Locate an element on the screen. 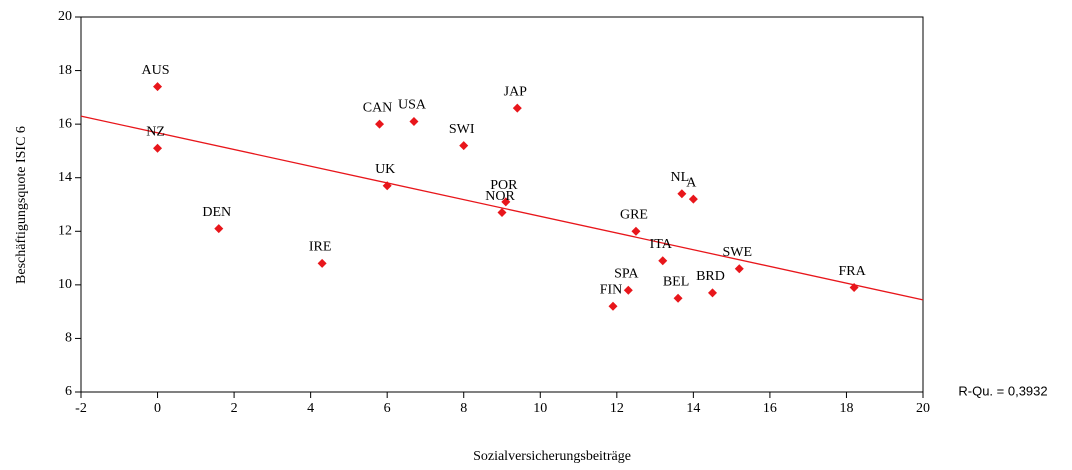 This screenshot has height=470, width=1072. point-label: NZ is located at coordinates (155, 131).